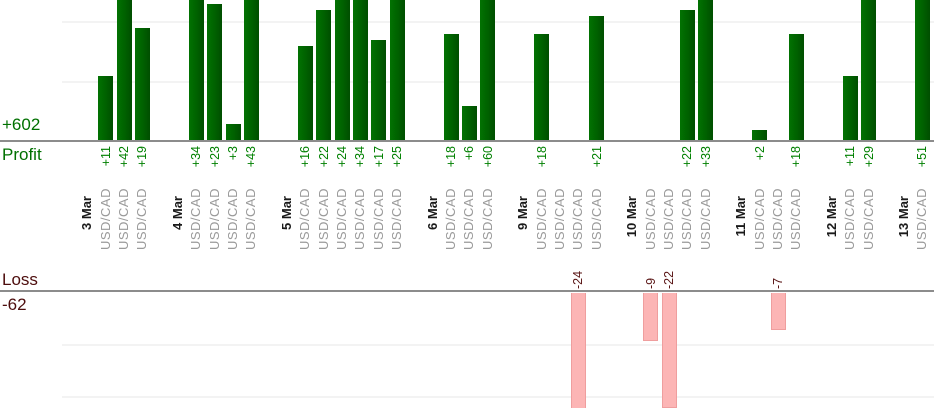  What do you see at coordinates (868, 157) in the screenshot?
I see `profit-value-label: +29` at bounding box center [868, 157].